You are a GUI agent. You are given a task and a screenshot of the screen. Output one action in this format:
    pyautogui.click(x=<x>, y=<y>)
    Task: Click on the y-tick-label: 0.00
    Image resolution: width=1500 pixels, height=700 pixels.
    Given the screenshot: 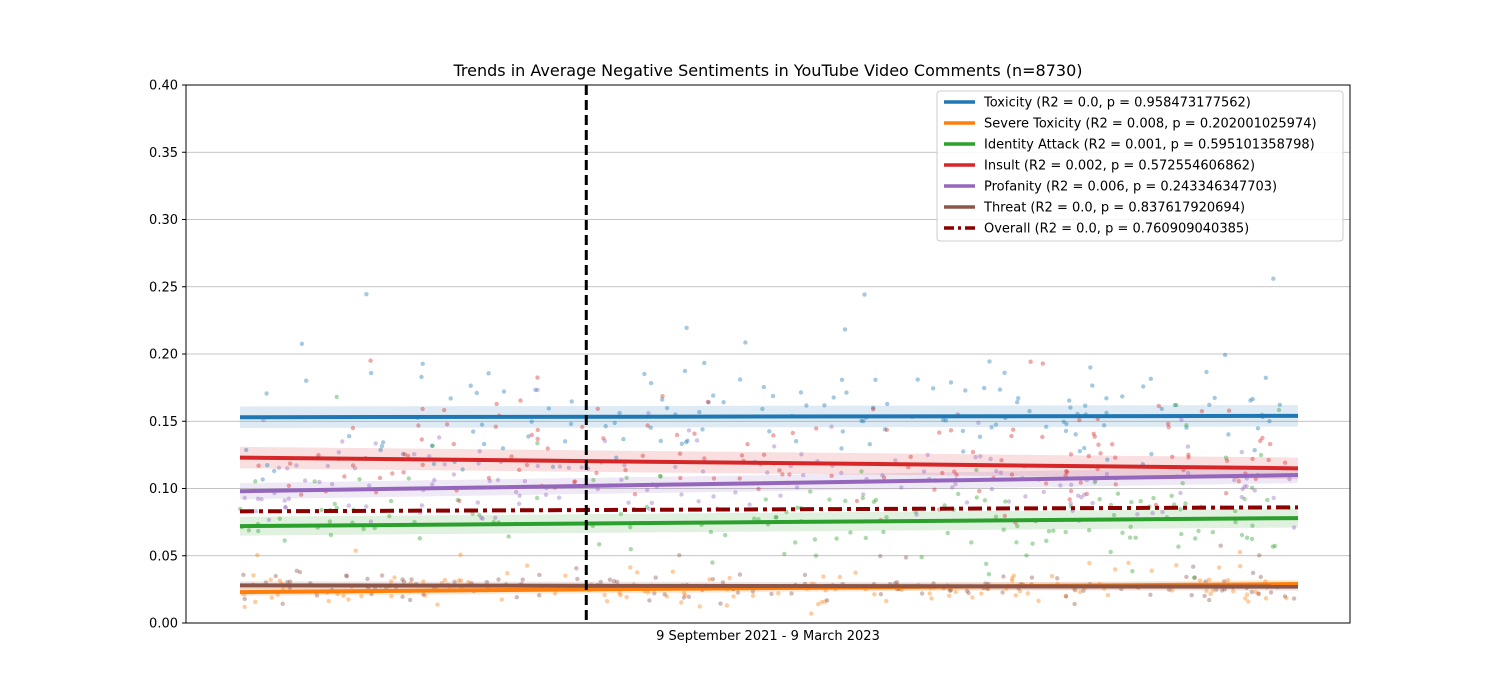 What is the action you would take?
    pyautogui.click(x=163, y=624)
    